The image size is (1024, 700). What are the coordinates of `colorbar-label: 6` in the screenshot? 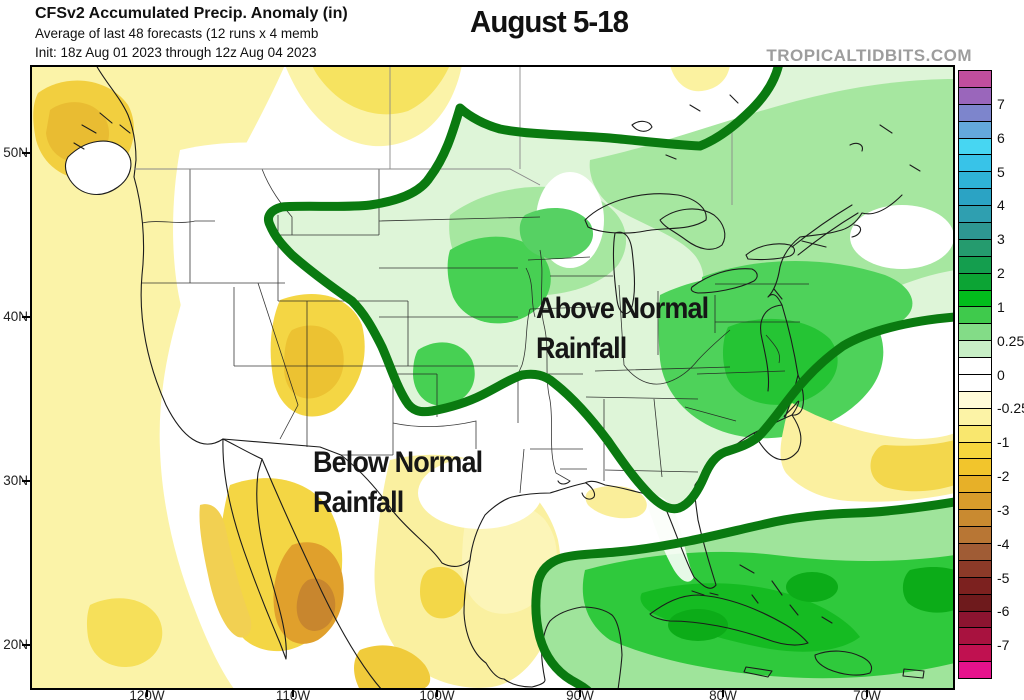 It's located at (1001, 137).